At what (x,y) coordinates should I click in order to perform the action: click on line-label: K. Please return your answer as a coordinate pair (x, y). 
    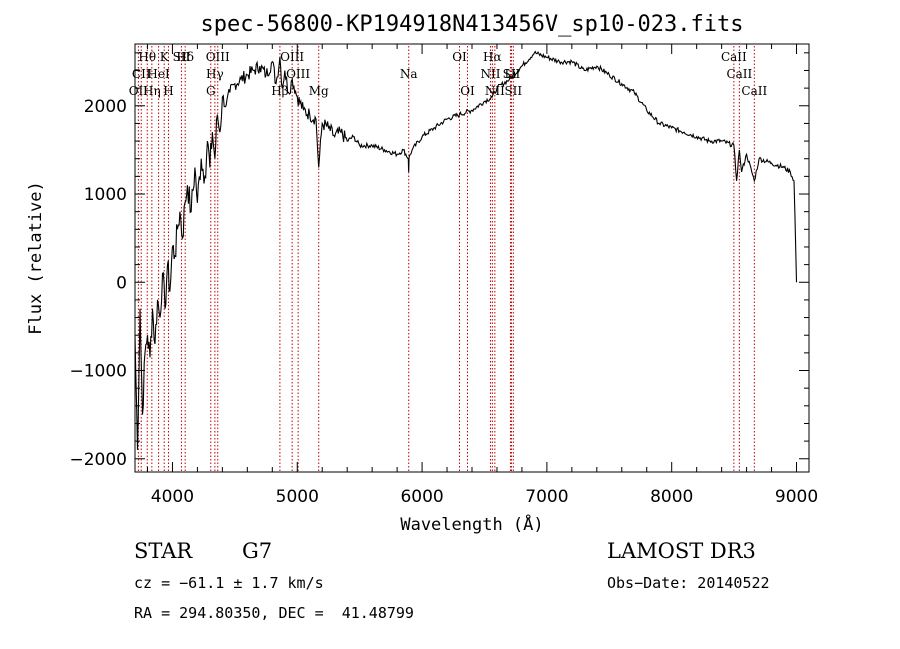
    Looking at the image, I should click on (165, 57).